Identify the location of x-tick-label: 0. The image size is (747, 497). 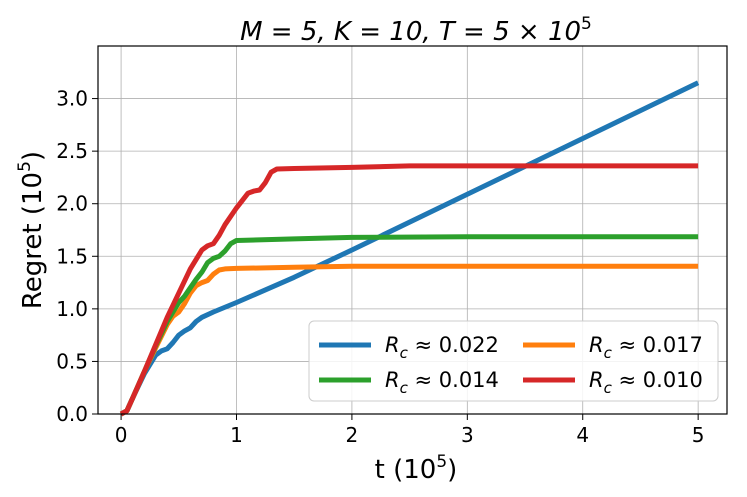
(121, 435).